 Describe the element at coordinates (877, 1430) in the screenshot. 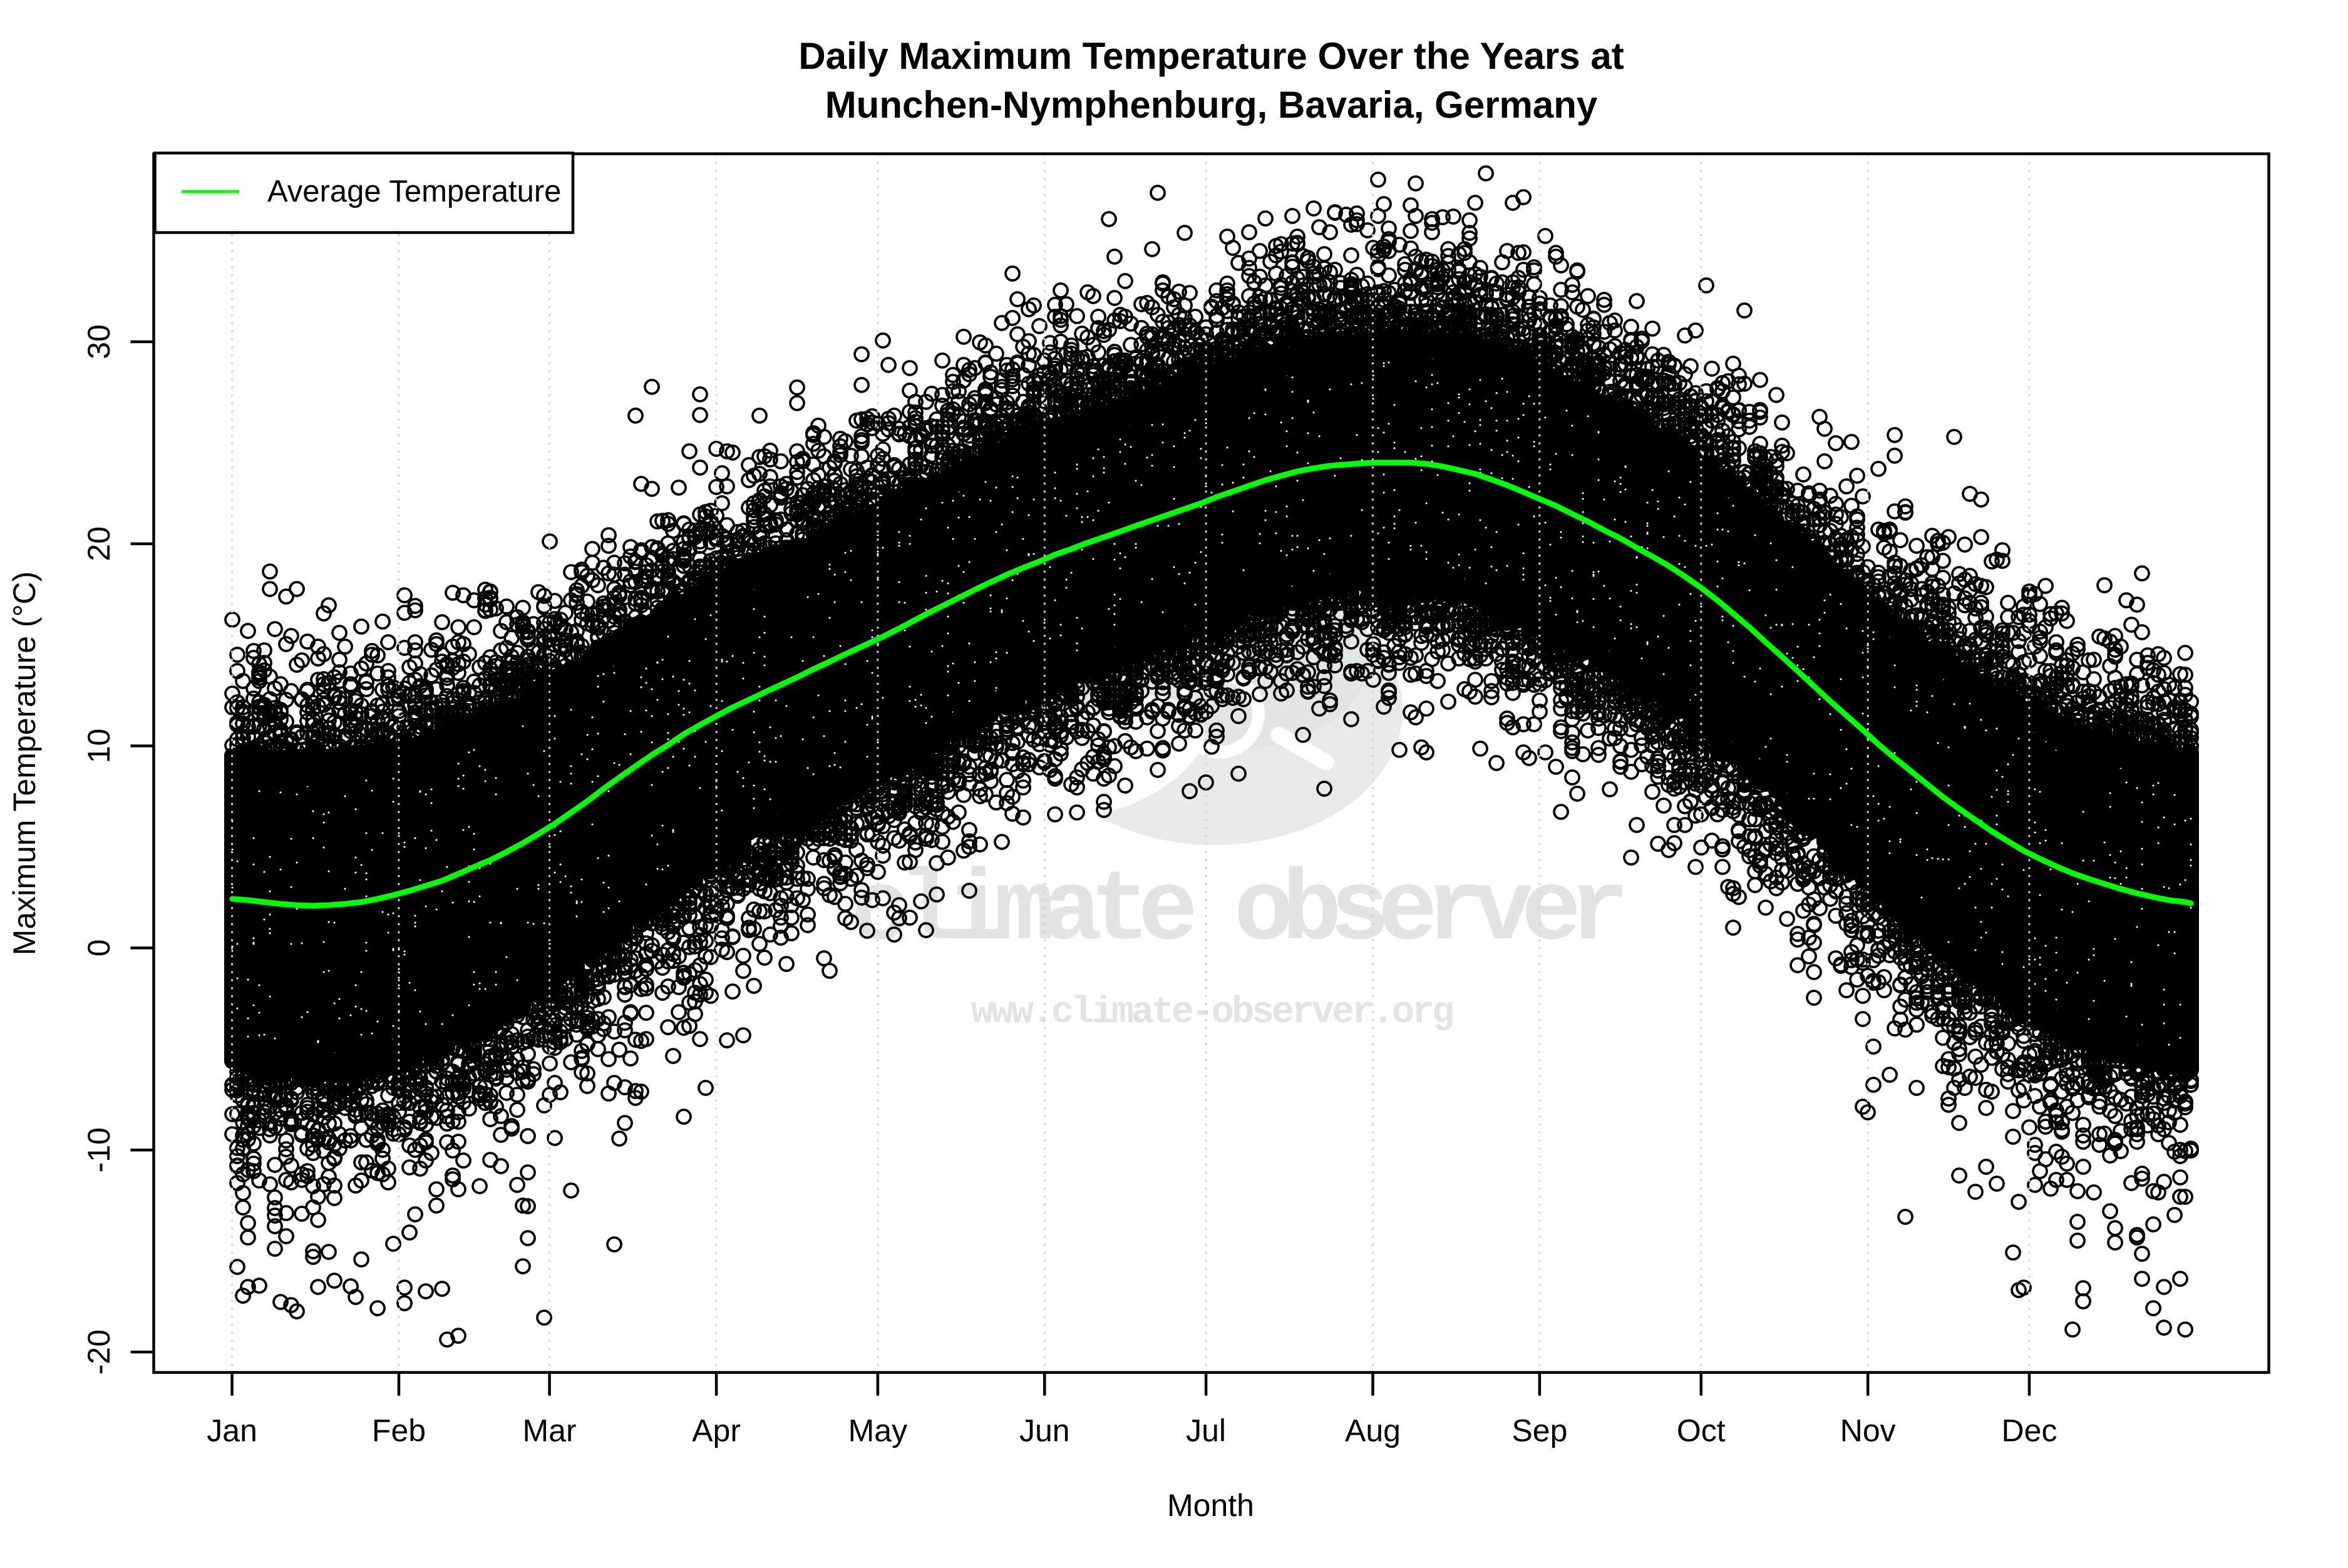

I see `svg-text: May` at that location.